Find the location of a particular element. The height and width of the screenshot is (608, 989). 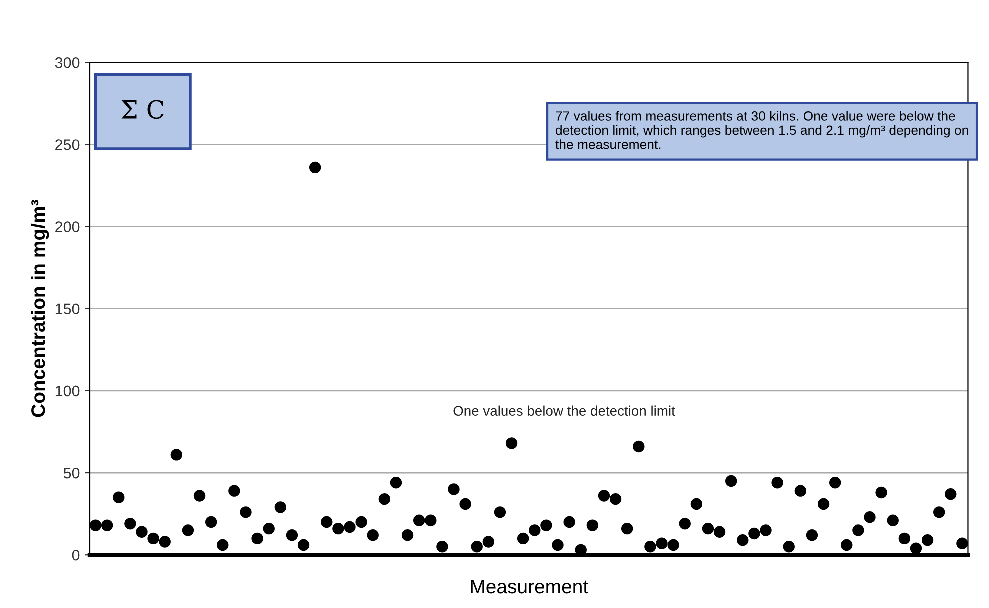

annotation: 77 values from measurements at 30 kilns. One value were below the detection limit, which ranges between 1.5 and 2.1 mg/m³ depending on the measurement. is located at coordinates (762, 130).